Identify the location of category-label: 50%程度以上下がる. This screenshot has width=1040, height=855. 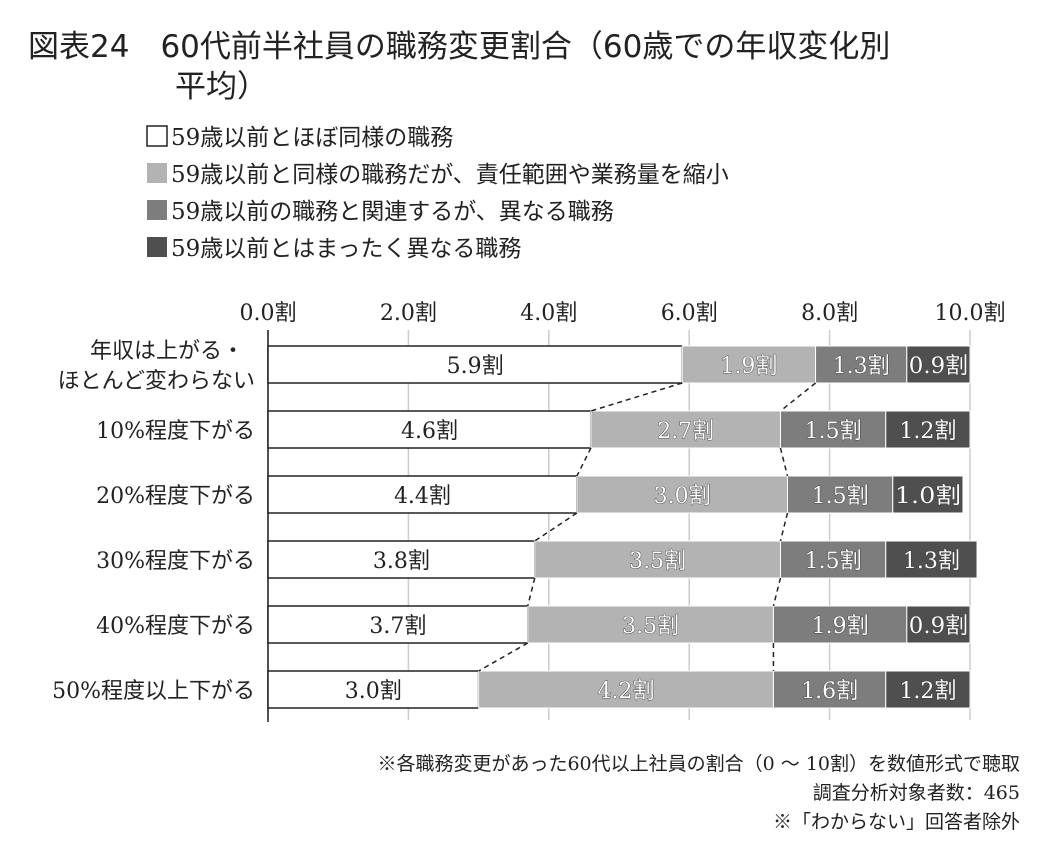
(153, 691).